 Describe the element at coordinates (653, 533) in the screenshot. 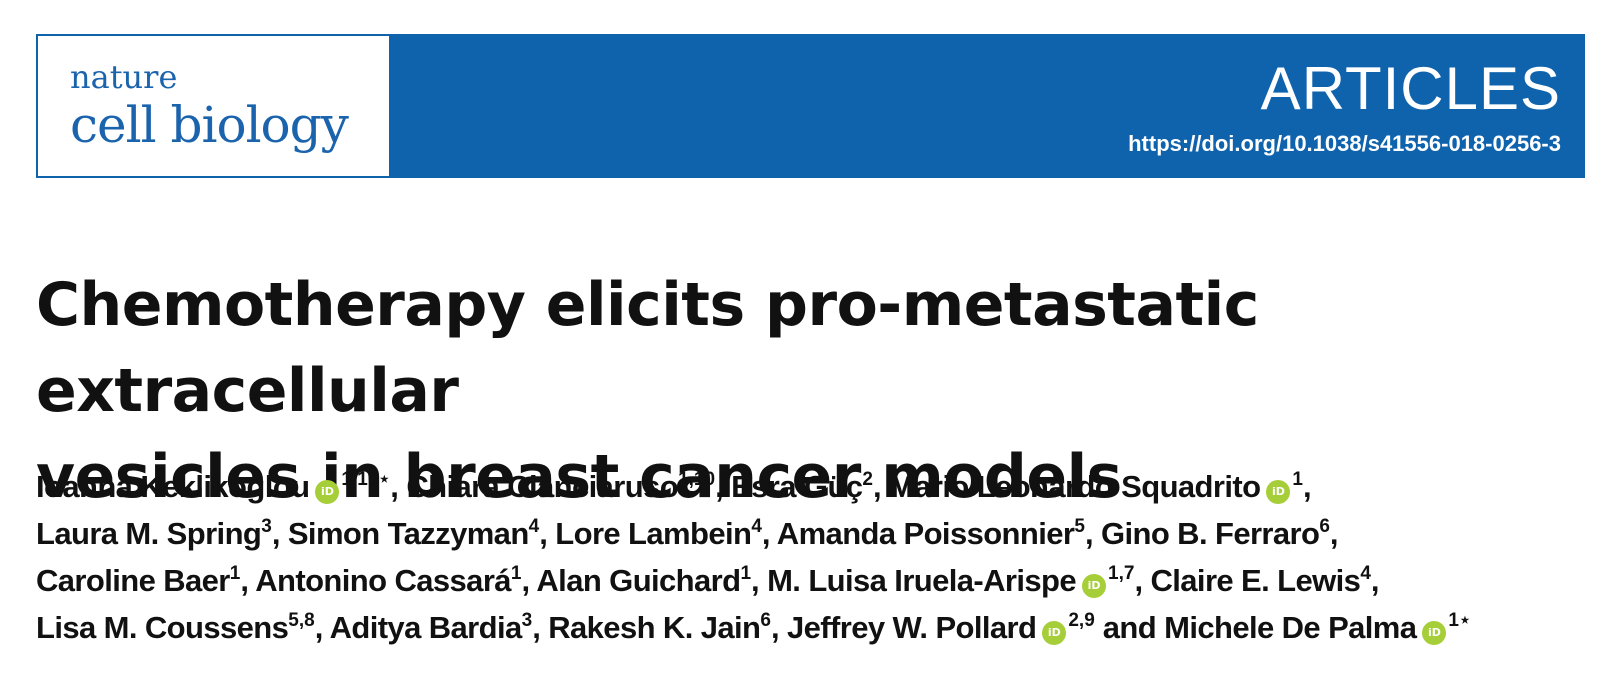

I see `author-name: Lore Lambein` at that location.